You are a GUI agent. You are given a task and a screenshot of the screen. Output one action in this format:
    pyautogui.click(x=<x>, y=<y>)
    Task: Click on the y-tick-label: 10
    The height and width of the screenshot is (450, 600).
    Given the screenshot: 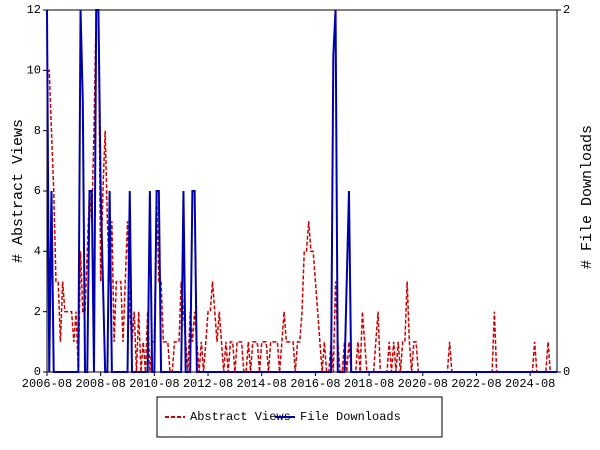 What is the action you would take?
    pyautogui.click(x=34, y=71)
    